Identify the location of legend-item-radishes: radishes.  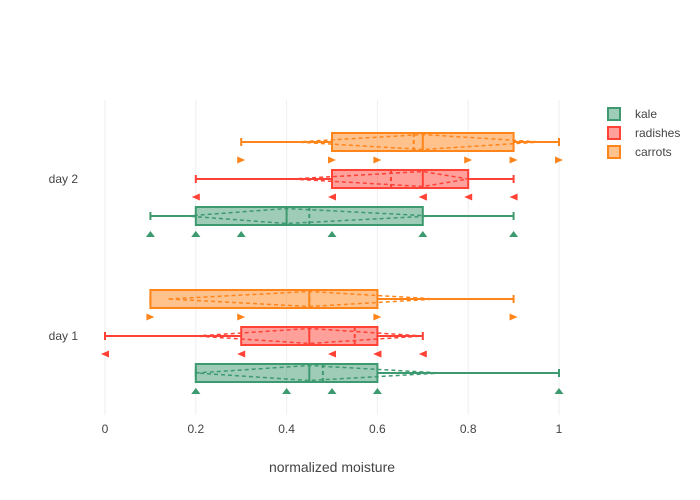
(643, 133).